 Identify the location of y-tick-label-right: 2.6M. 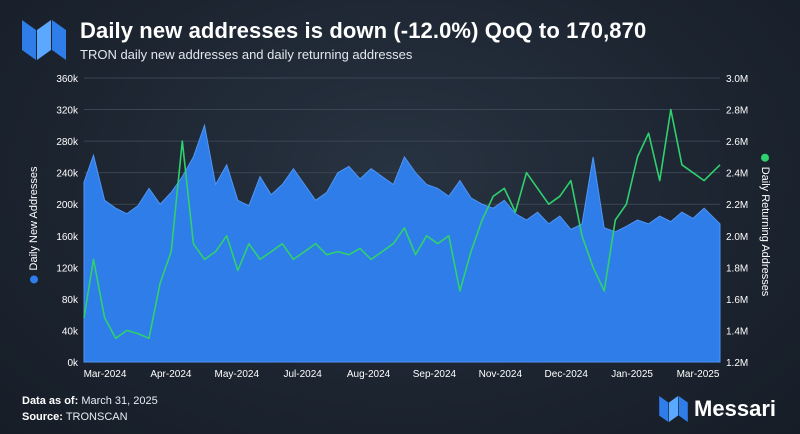
(737, 142).